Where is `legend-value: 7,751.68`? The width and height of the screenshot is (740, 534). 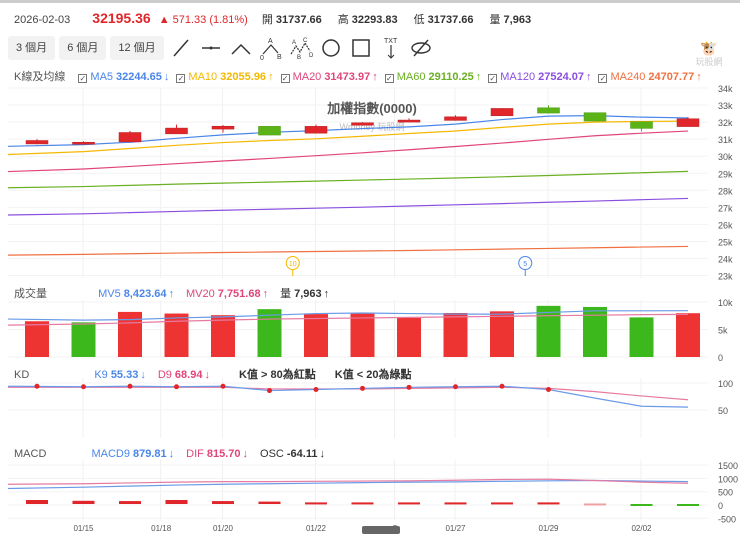
legend-value: 7,751.68 is located at coordinates (239, 294).